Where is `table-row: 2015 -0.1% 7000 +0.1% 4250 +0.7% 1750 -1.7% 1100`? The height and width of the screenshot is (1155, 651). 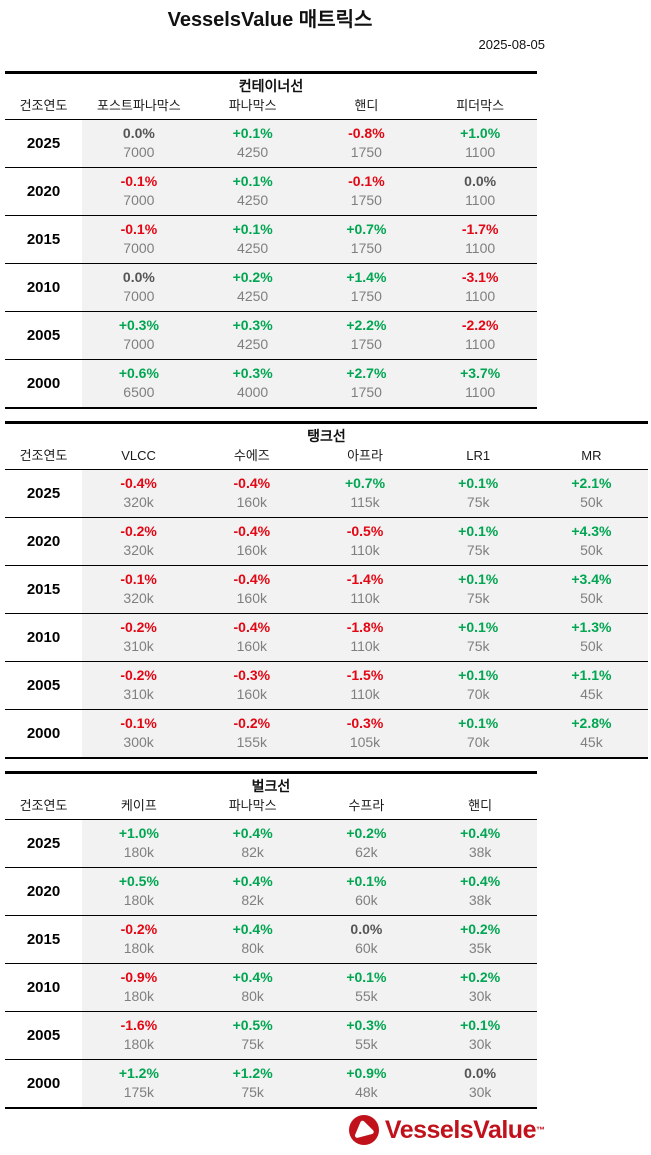 table-row: 2015 -0.1% 7000 +0.1% 4250 +0.7% 1750 -1.7% 1100 is located at coordinates (271, 239).